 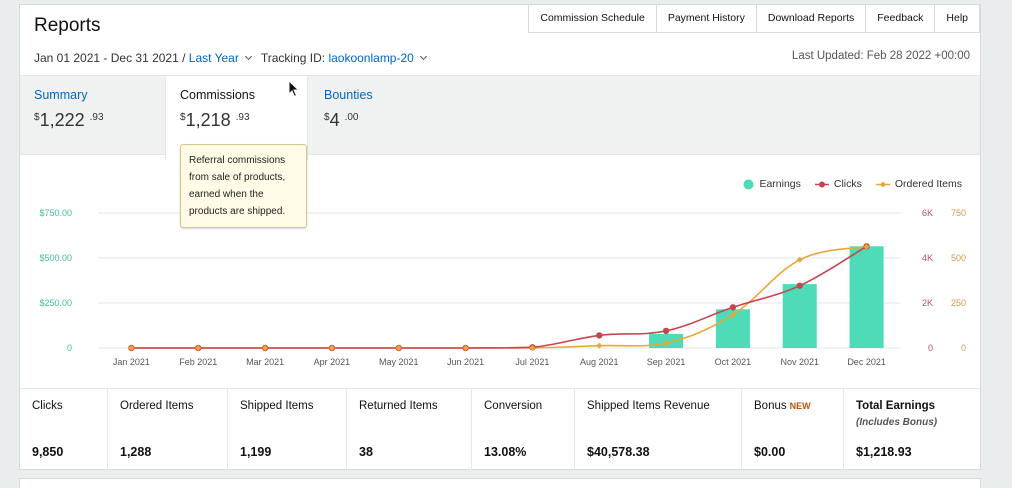 I want to click on stat-label: Conversion, so click(x=513, y=406).